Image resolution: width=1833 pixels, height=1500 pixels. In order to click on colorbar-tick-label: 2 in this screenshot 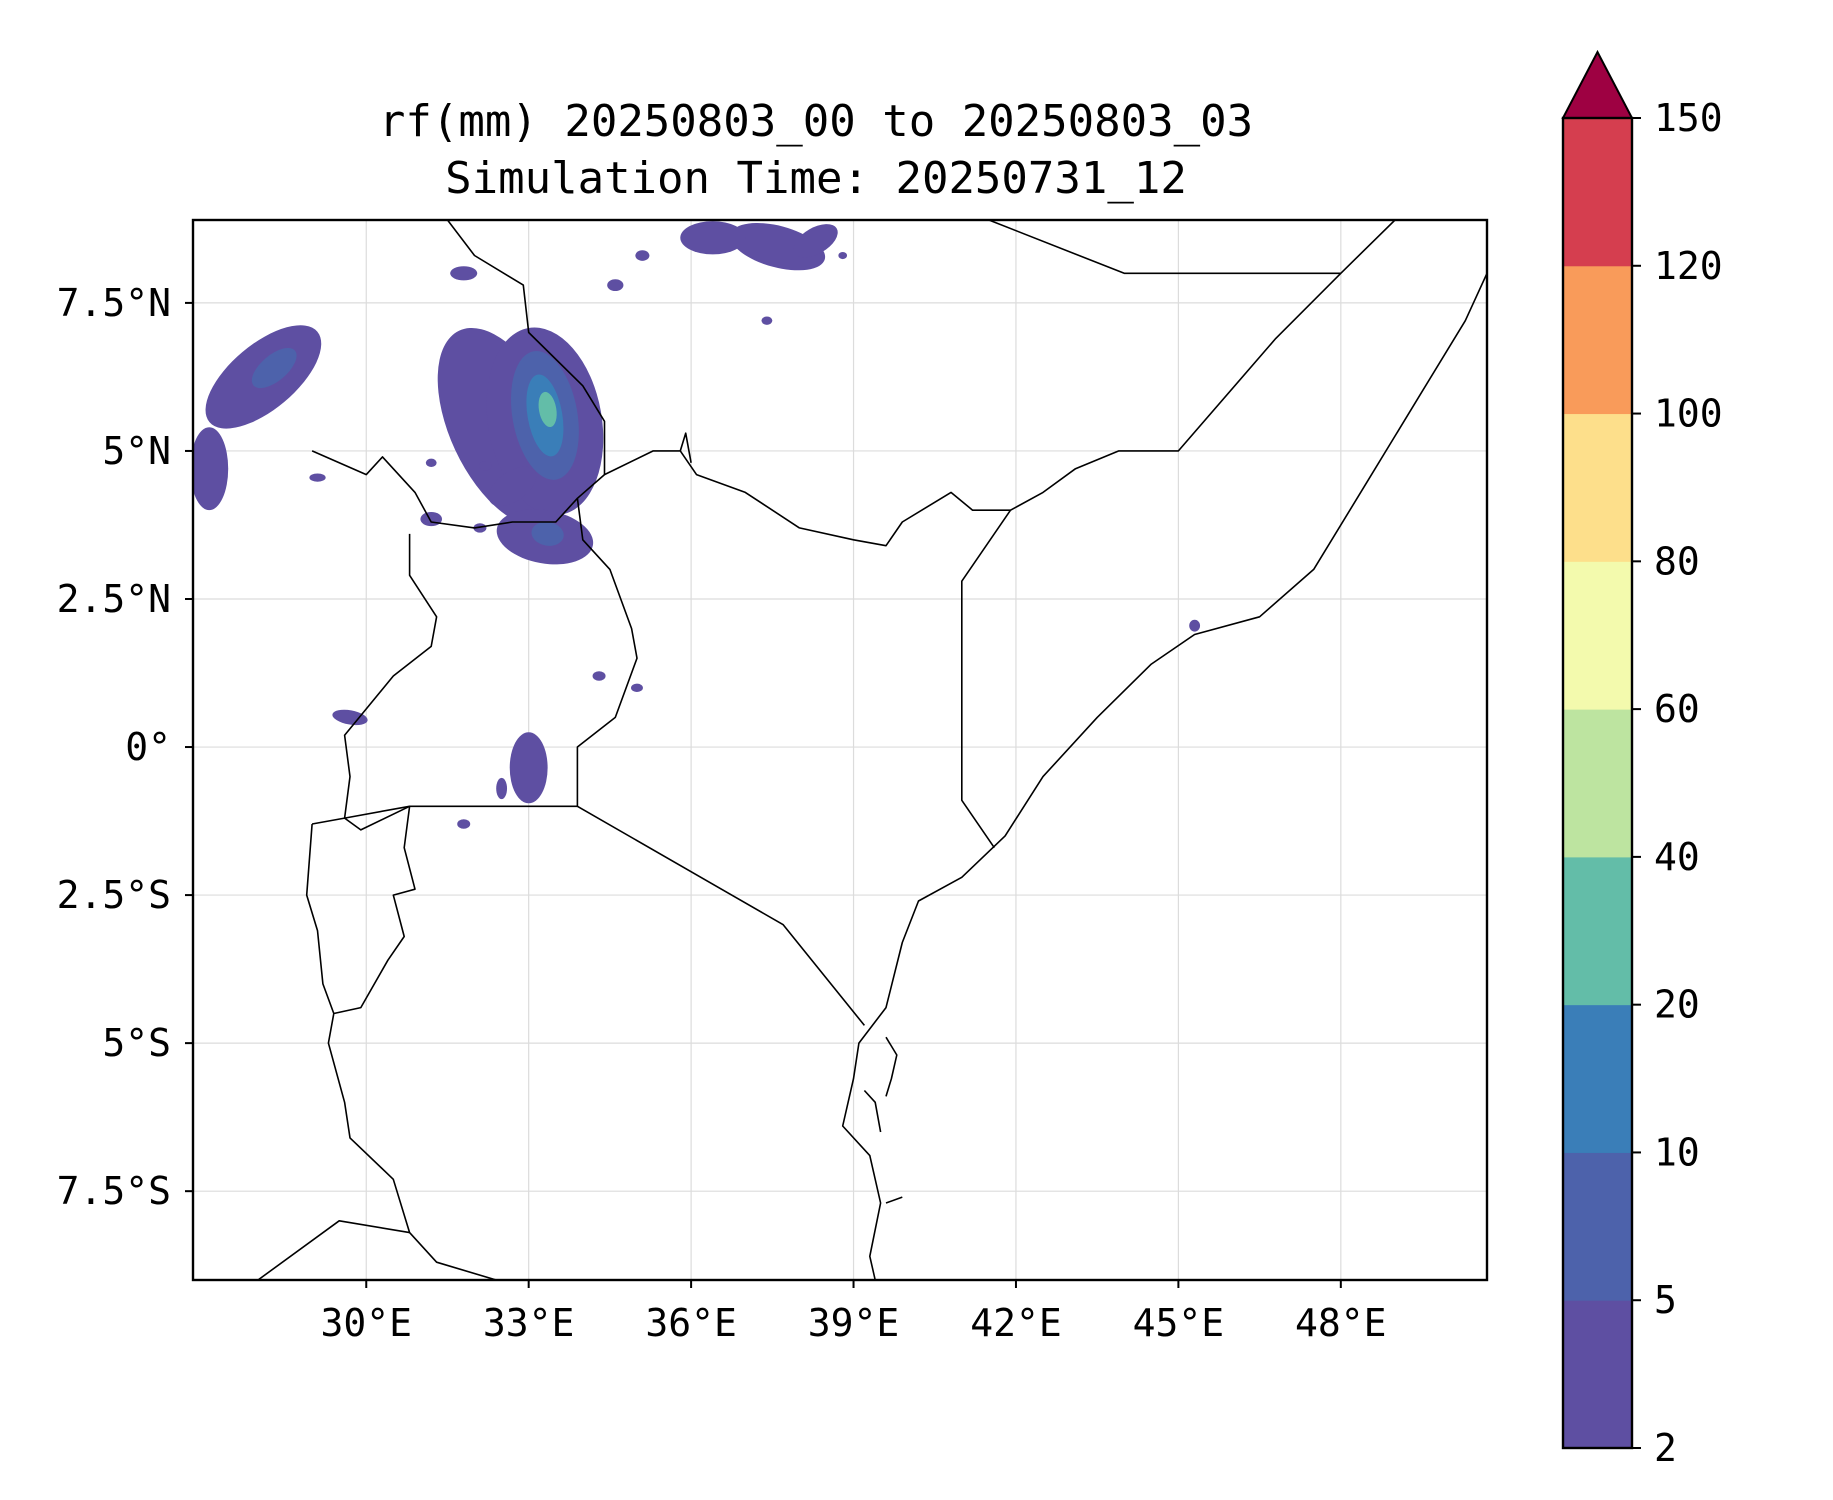, I will do `click(1665, 1448)`.